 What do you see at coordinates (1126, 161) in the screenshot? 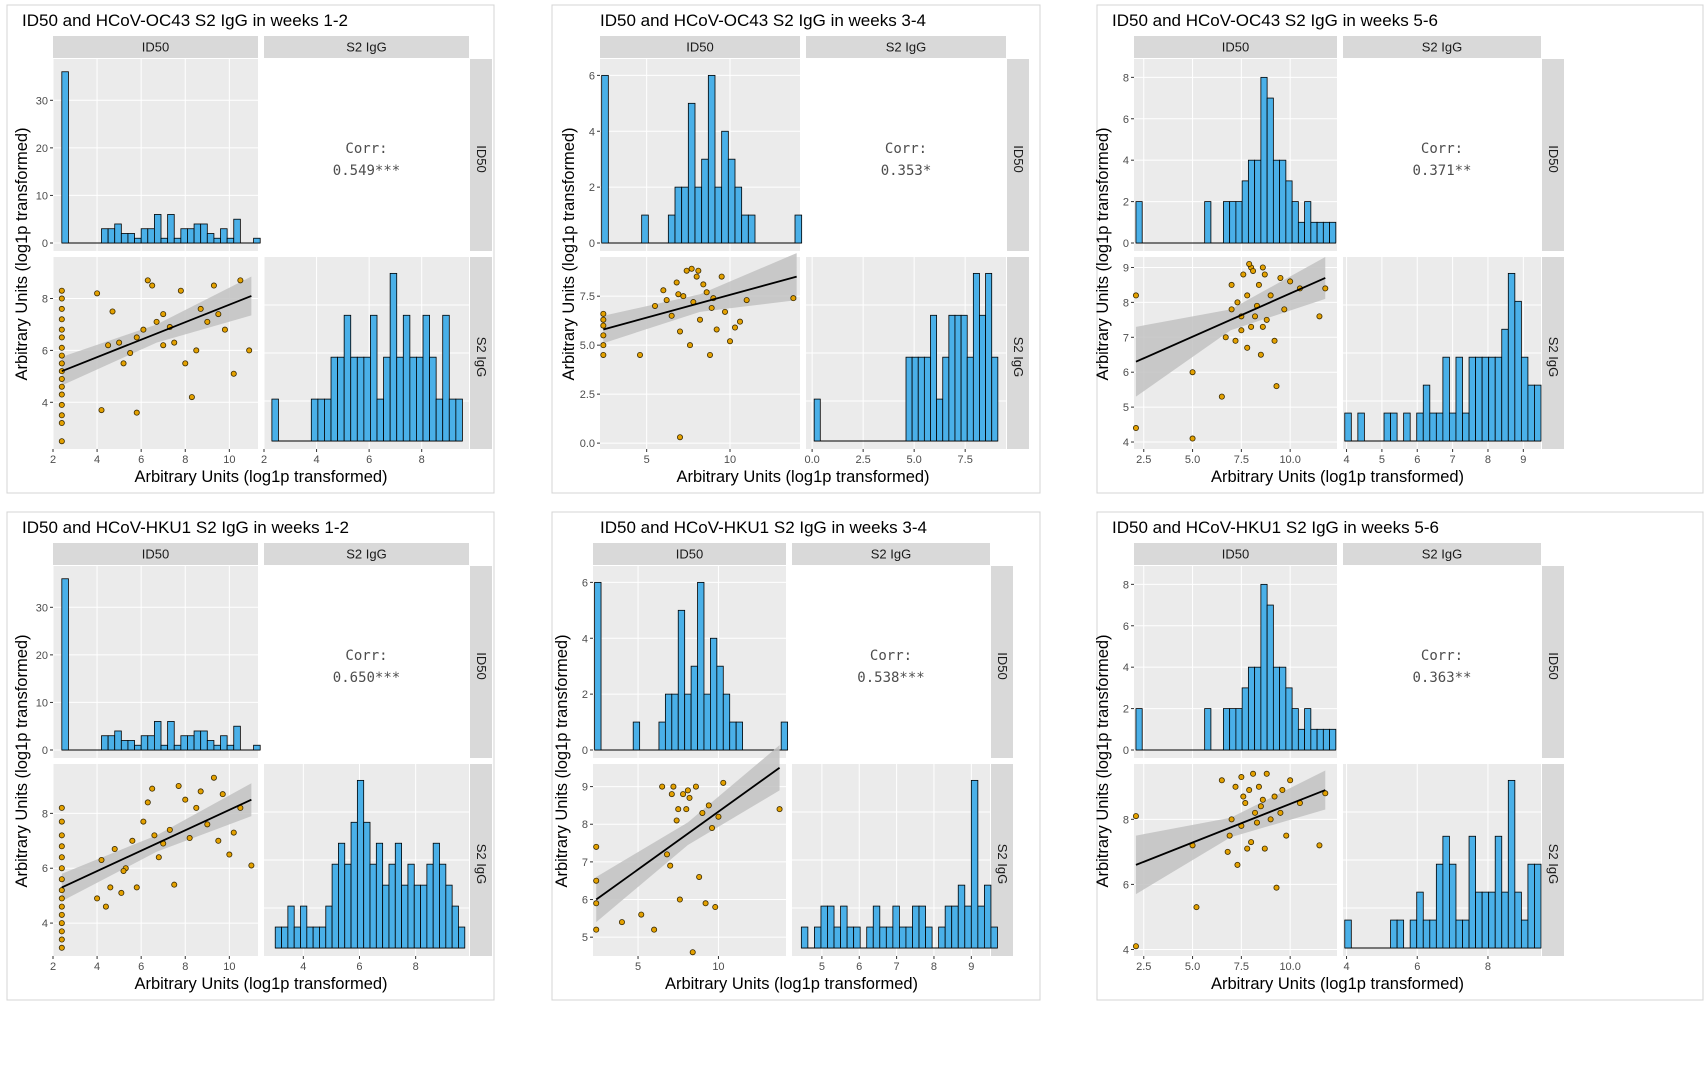
I see `y-tick-label: 4` at bounding box center [1126, 161].